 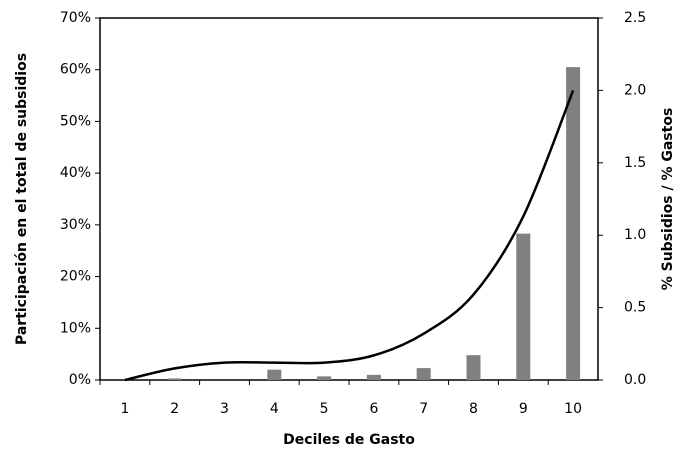 What do you see at coordinates (75, 121) in the screenshot?
I see `y-tick-label: 50%` at bounding box center [75, 121].